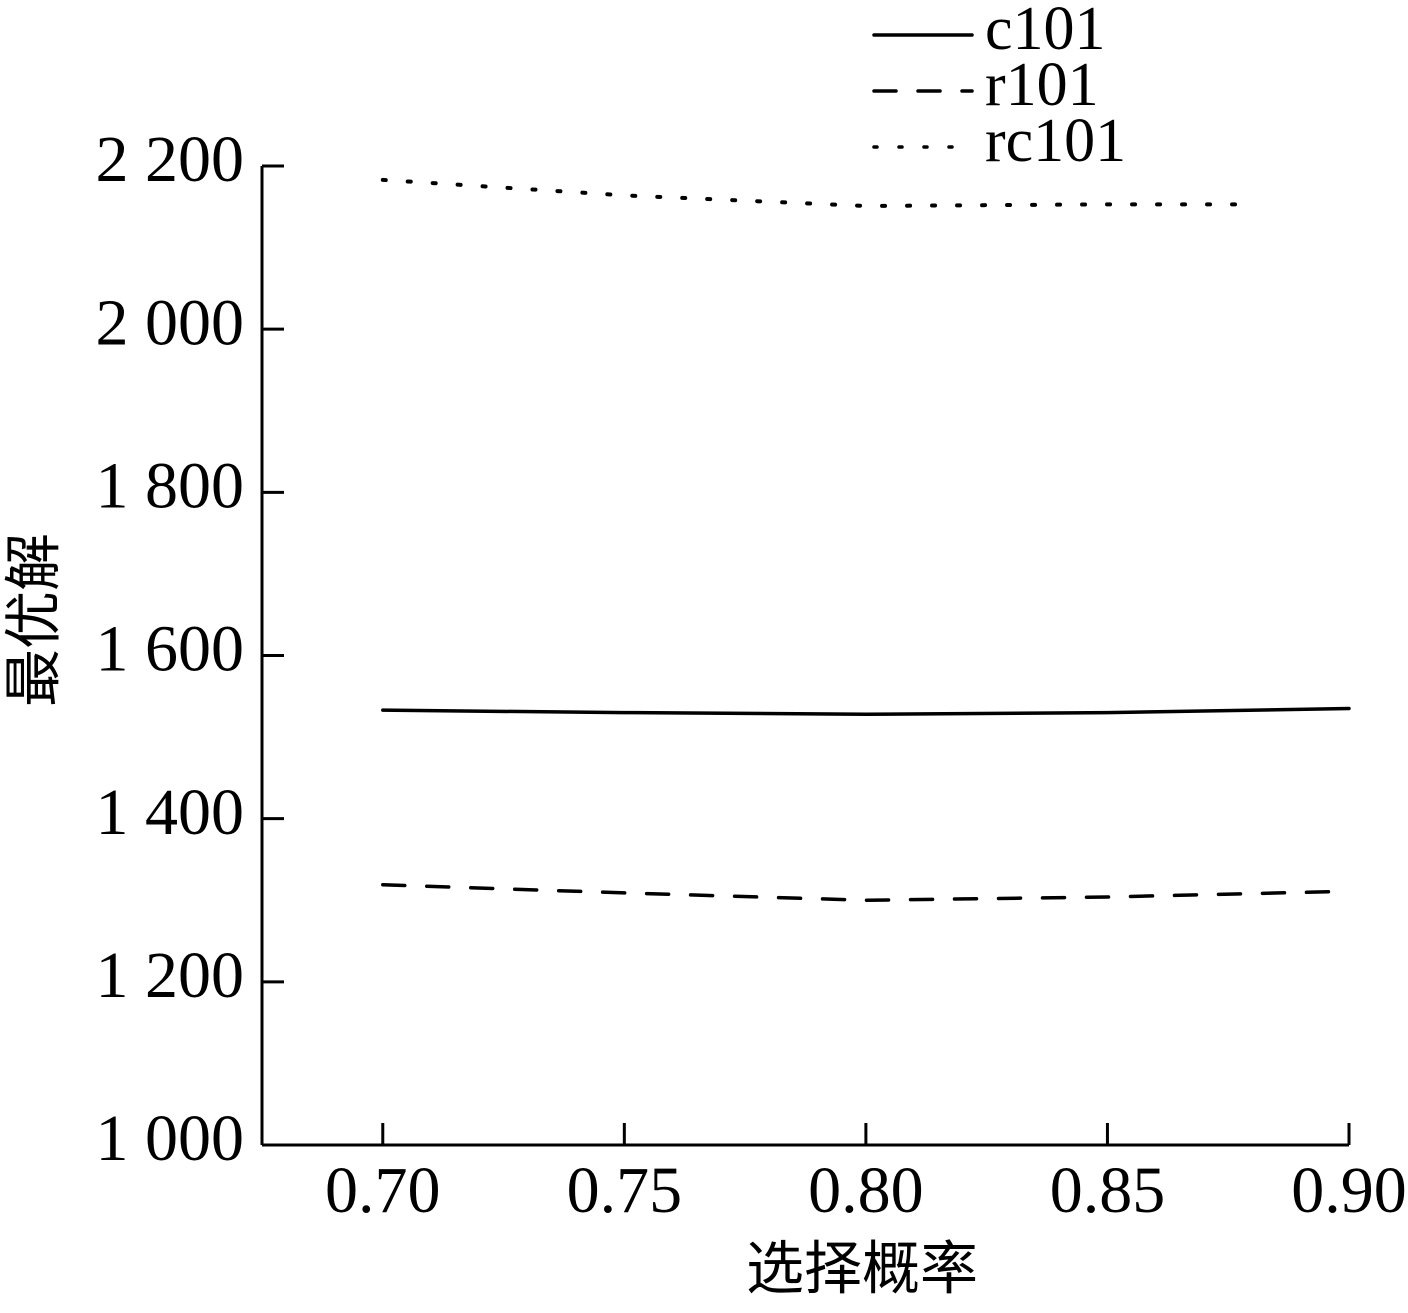 The height and width of the screenshot is (1313, 1408). Describe the element at coordinates (170, 322) in the screenshot. I see `y-tick-label: 2 000` at that location.